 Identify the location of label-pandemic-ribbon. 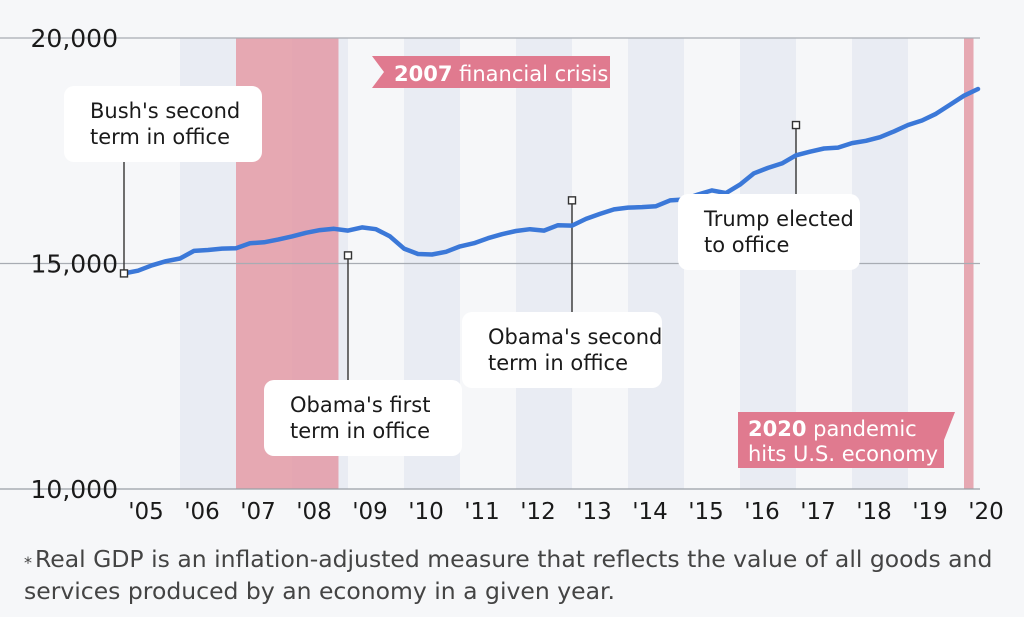
(846, 440).